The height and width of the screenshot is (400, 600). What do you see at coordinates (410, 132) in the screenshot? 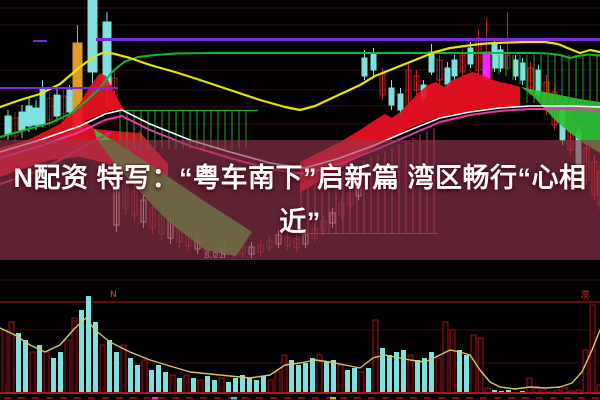
I see `cloud-red-right` at bounding box center [410, 132].